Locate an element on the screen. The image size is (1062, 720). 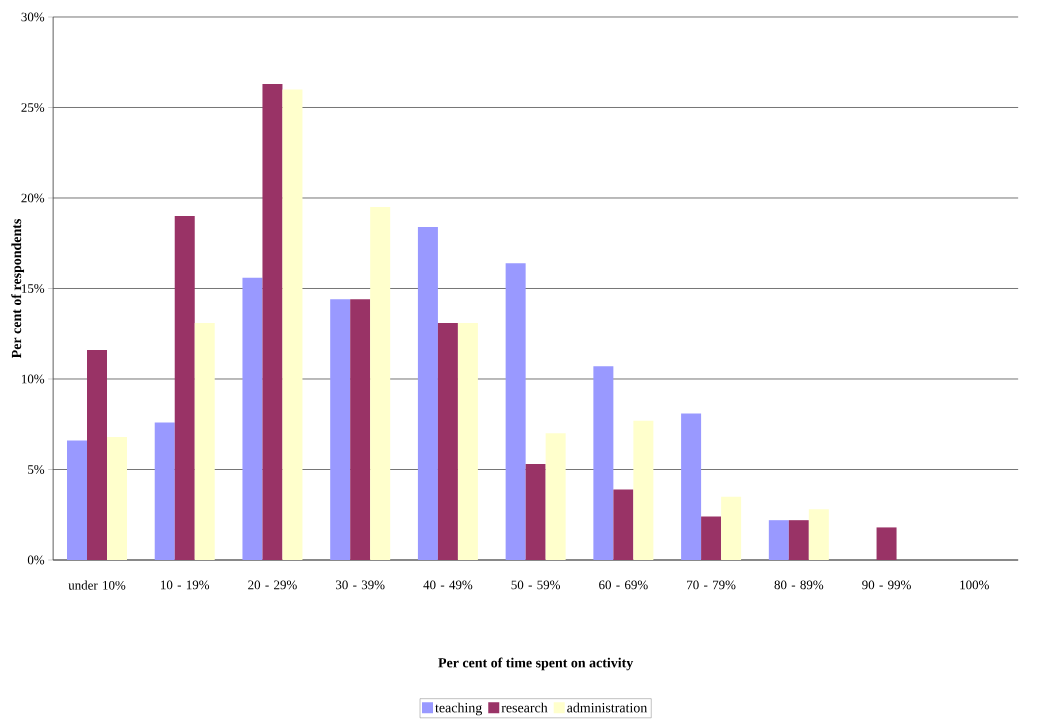
legend-label: research is located at coordinates (524, 707).